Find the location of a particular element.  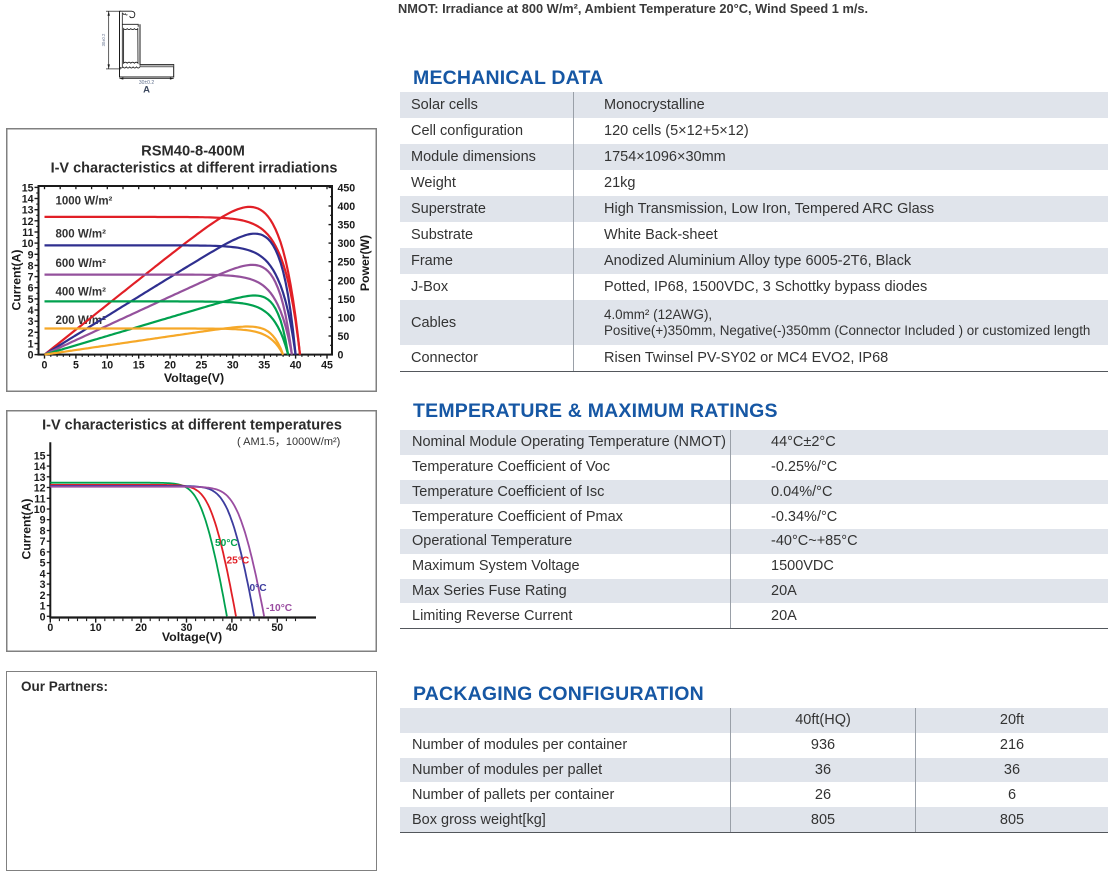

svg-text: 50°C is located at coordinates (226, 543).